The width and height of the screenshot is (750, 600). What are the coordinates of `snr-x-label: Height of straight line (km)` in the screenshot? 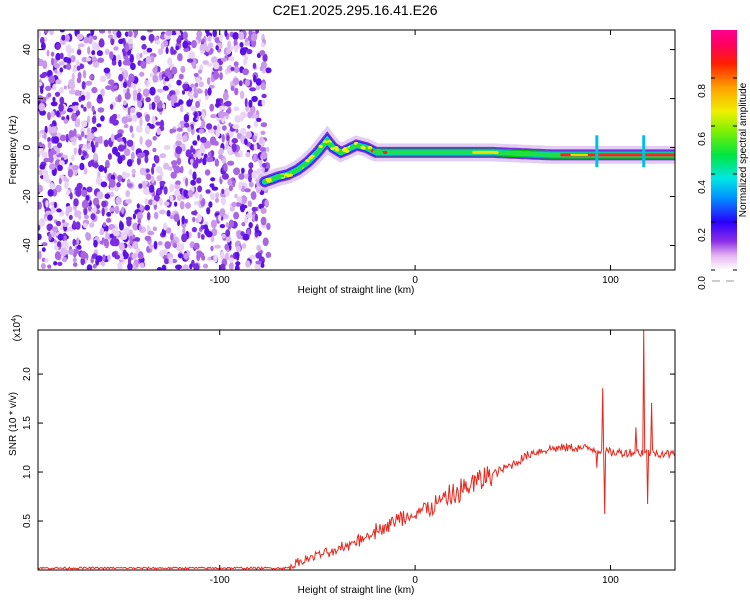 It's located at (356, 590).